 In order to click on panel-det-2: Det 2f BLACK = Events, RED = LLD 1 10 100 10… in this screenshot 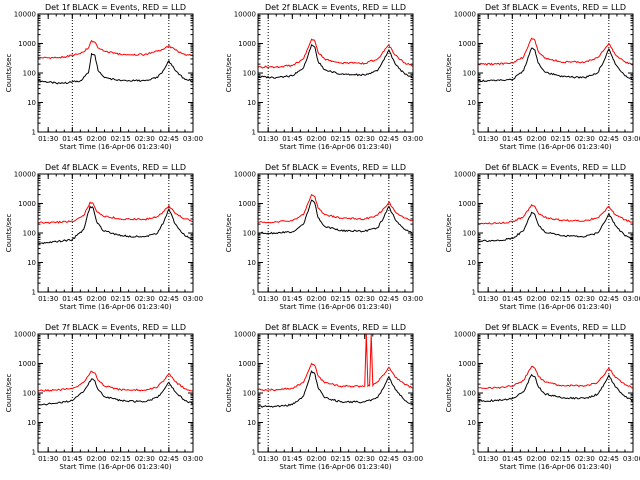, I will do `click(324, 77)`.